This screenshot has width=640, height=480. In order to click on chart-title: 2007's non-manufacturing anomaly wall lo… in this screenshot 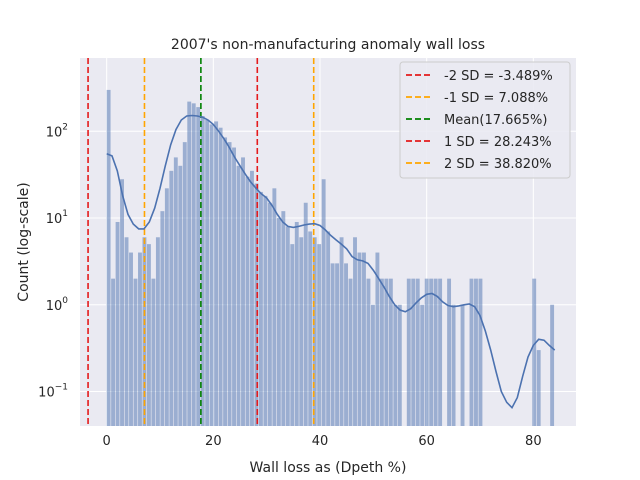, I will do `click(328, 45)`.